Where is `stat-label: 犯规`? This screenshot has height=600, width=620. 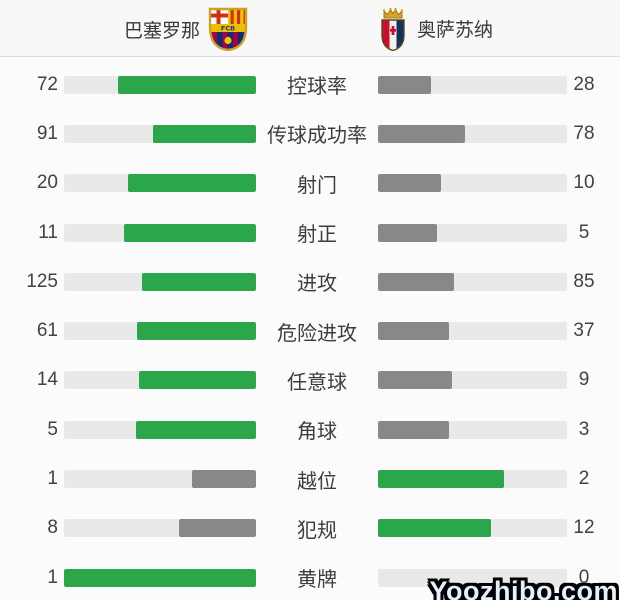
stat-label: 犯规 is located at coordinates (317, 530).